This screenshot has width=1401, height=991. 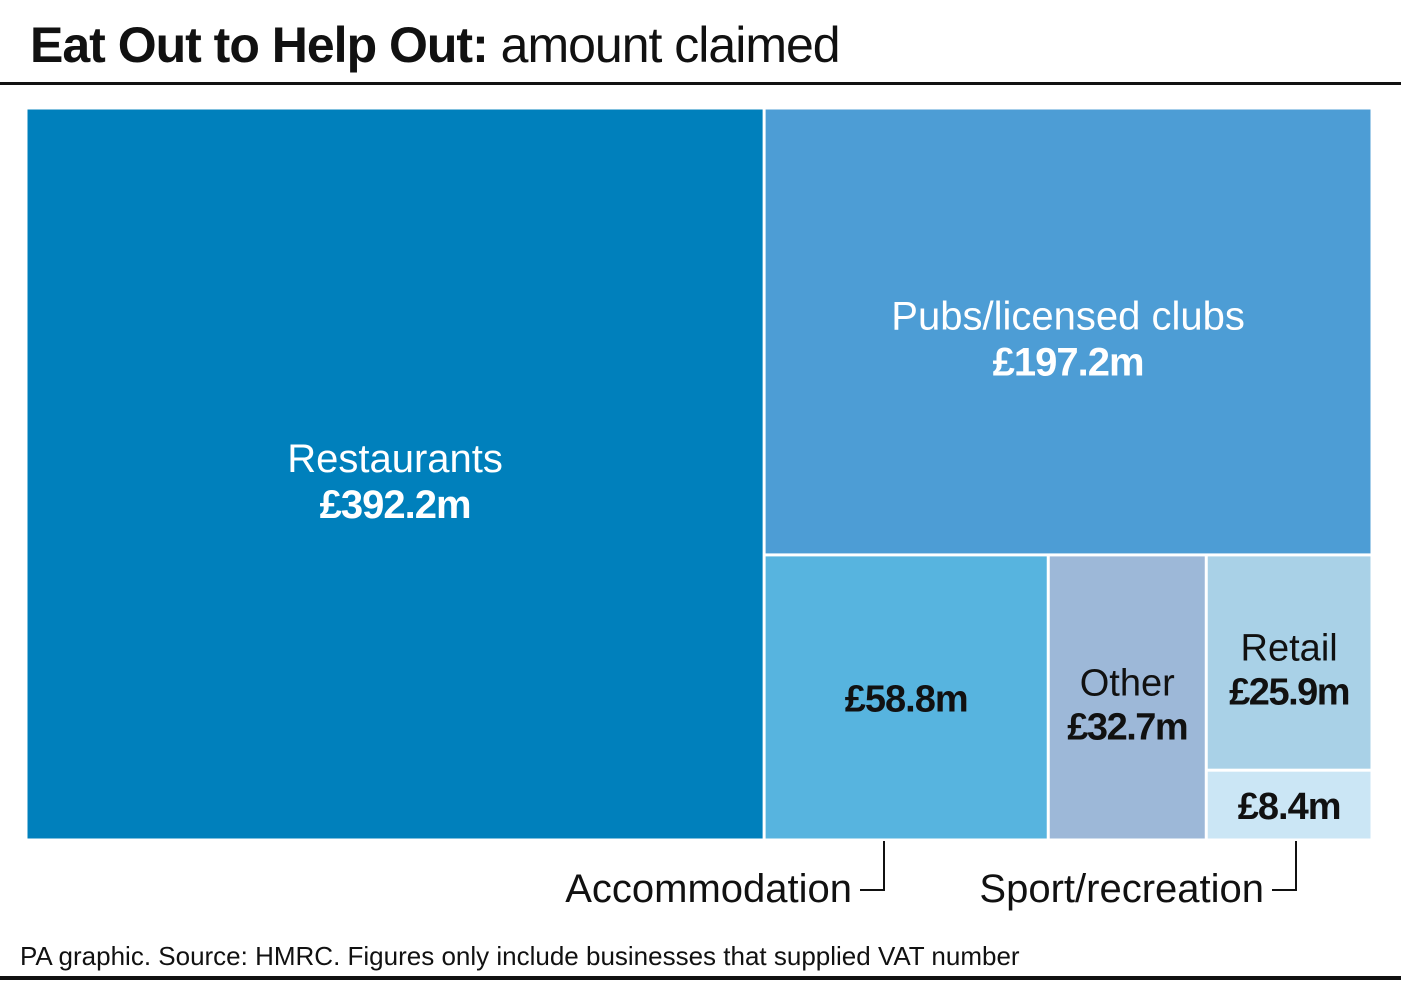 What do you see at coordinates (1121, 889) in the screenshot?
I see `callout-label-sport-recreation: Sport/recreation` at bounding box center [1121, 889].